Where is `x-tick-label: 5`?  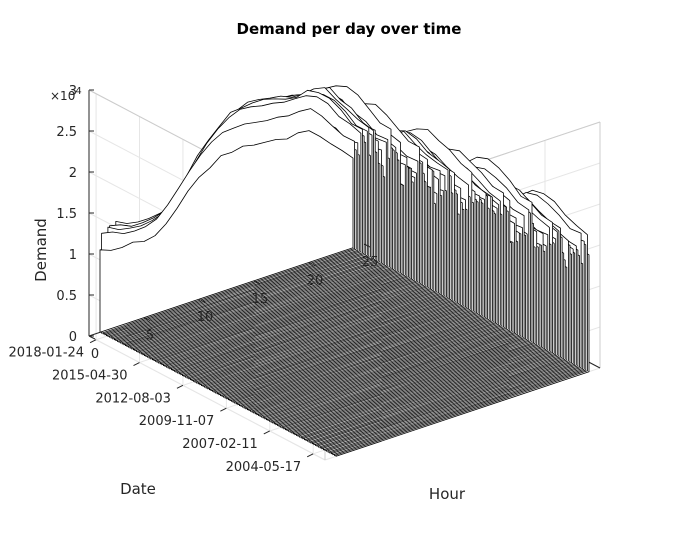 x-tick-label: 5 is located at coordinates (150, 336).